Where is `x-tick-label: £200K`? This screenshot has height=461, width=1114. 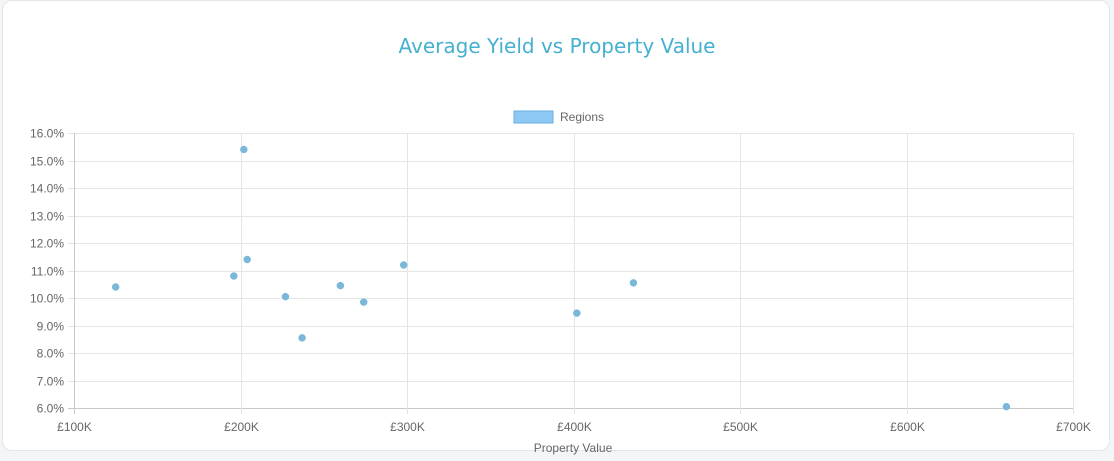 x-tick-label: £200K is located at coordinates (241, 427).